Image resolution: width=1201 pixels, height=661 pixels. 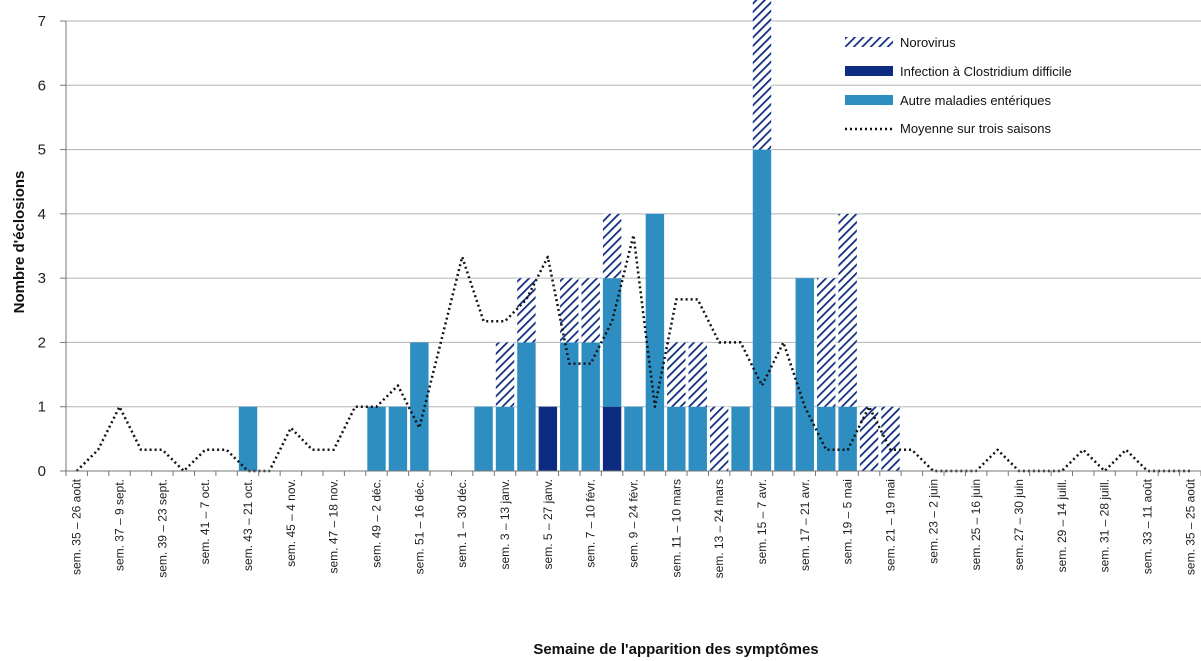 I want to click on x-tick-label: sem. 33 – 11 août, so click(x=1148, y=526).